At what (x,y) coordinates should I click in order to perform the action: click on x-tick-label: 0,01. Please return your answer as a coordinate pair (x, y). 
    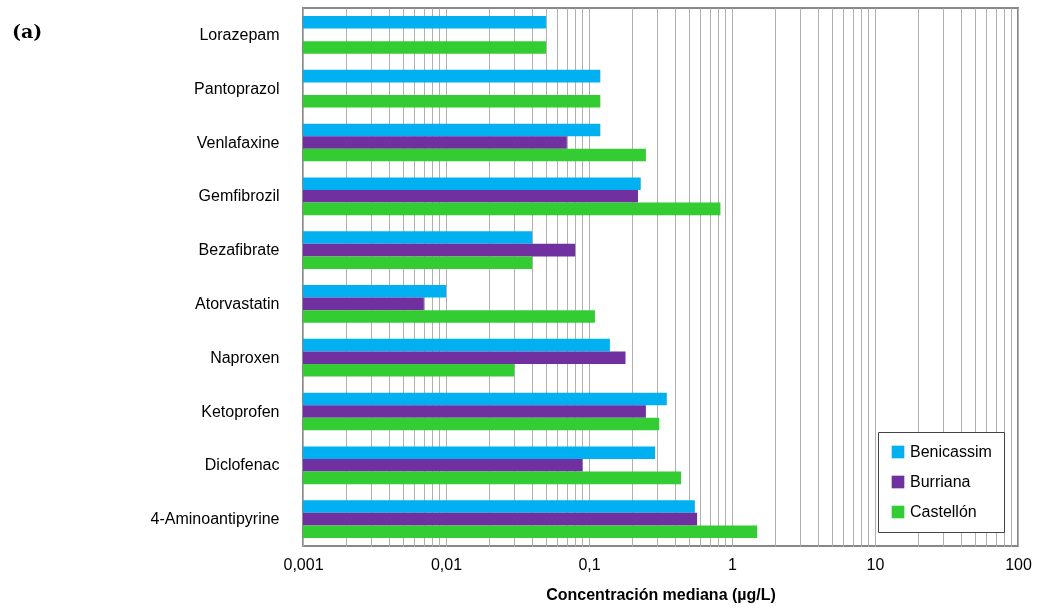
    Looking at the image, I should click on (446, 564).